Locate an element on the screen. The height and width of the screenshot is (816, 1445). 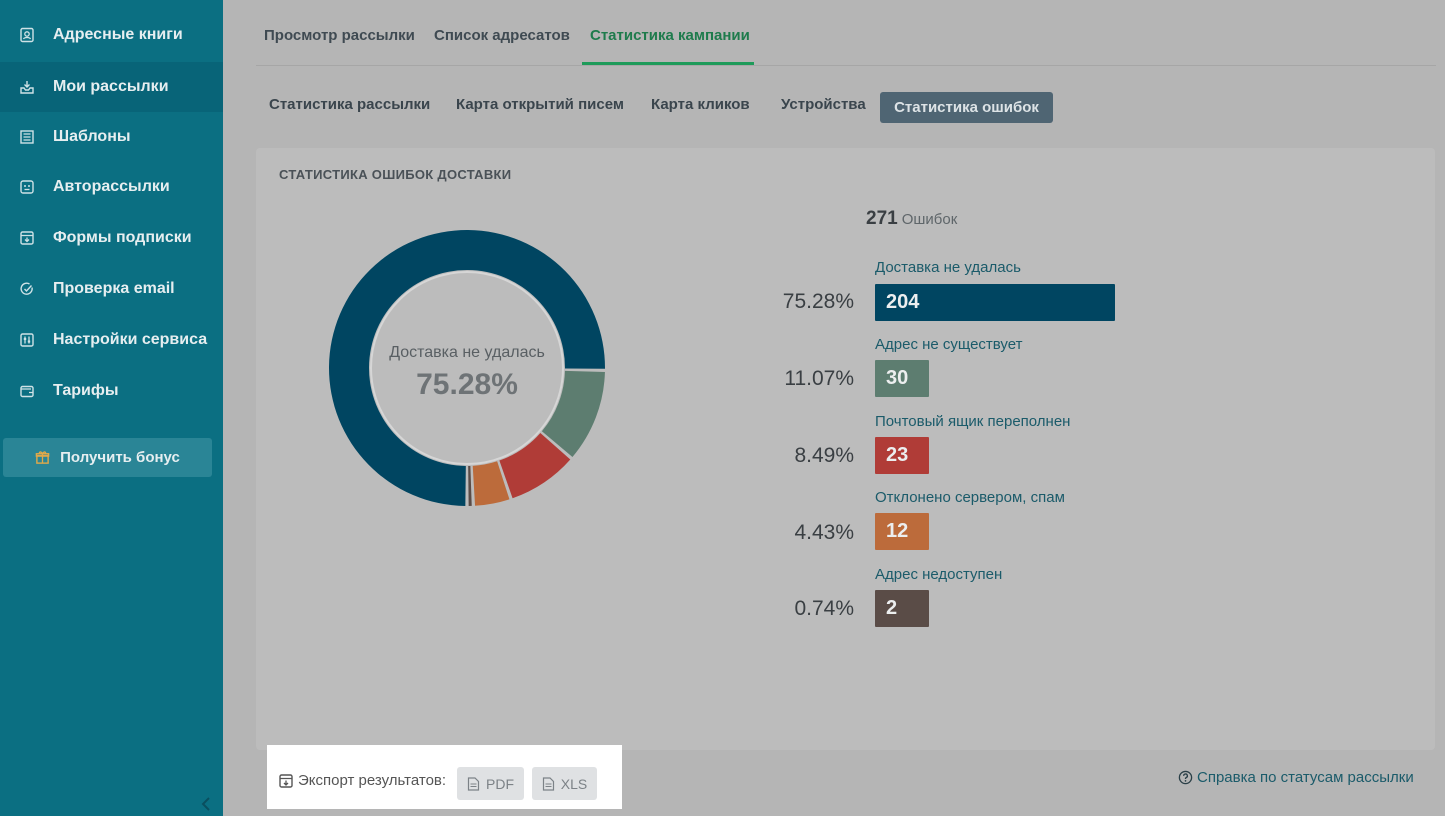
total-errors: 271 Ошибок is located at coordinates (911, 219).